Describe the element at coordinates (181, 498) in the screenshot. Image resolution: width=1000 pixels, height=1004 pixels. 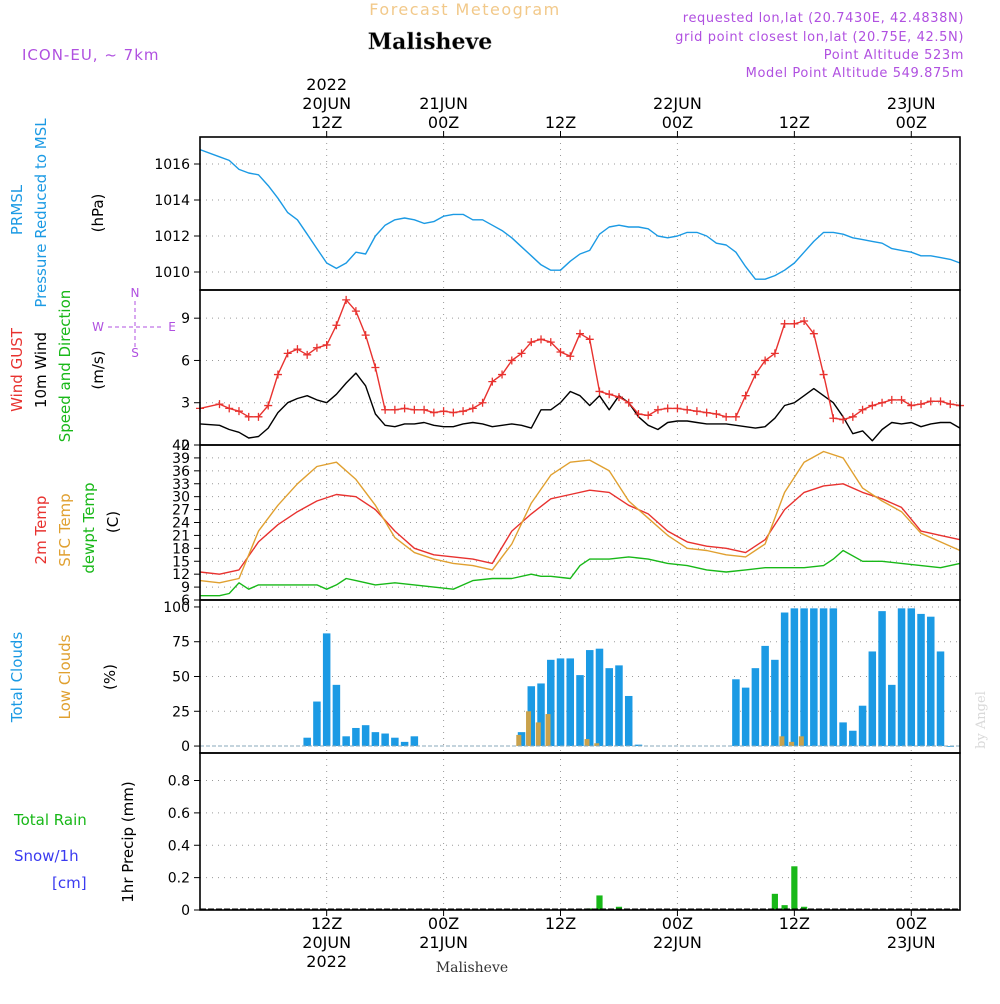
I see `y-tick-label: 30` at that location.